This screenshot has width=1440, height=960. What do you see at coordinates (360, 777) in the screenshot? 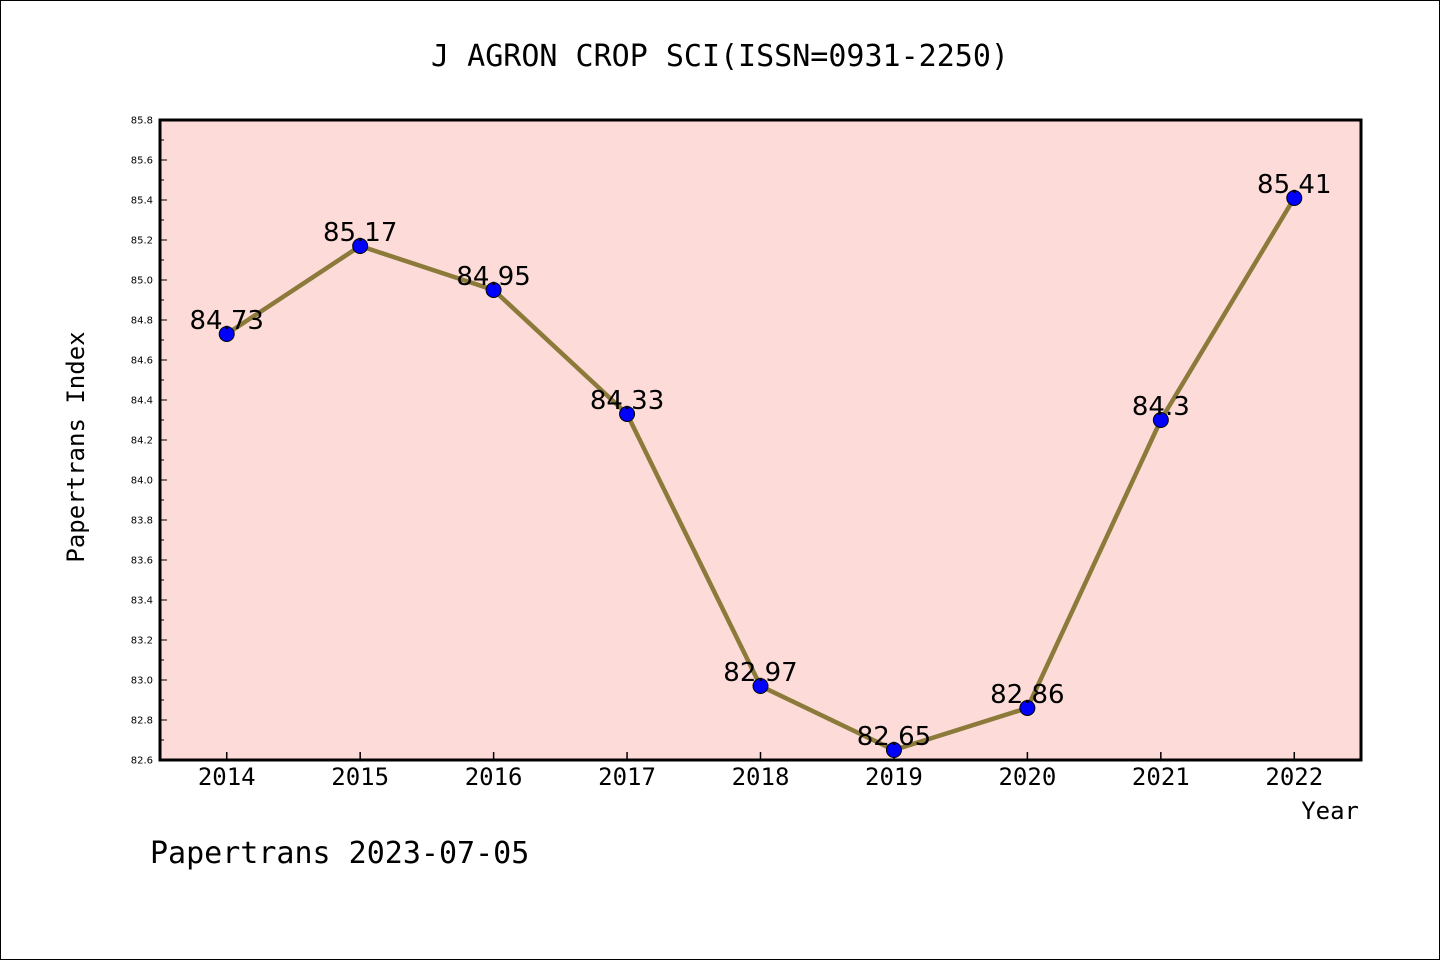
I see `x-tick-label: 2015` at bounding box center [360, 777].